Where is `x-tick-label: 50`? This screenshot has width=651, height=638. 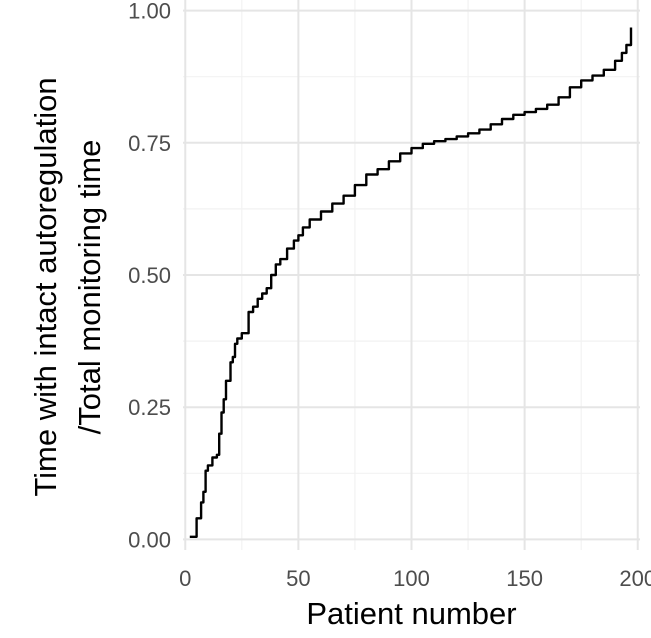
x-tick-label: 50 is located at coordinates (298, 578).